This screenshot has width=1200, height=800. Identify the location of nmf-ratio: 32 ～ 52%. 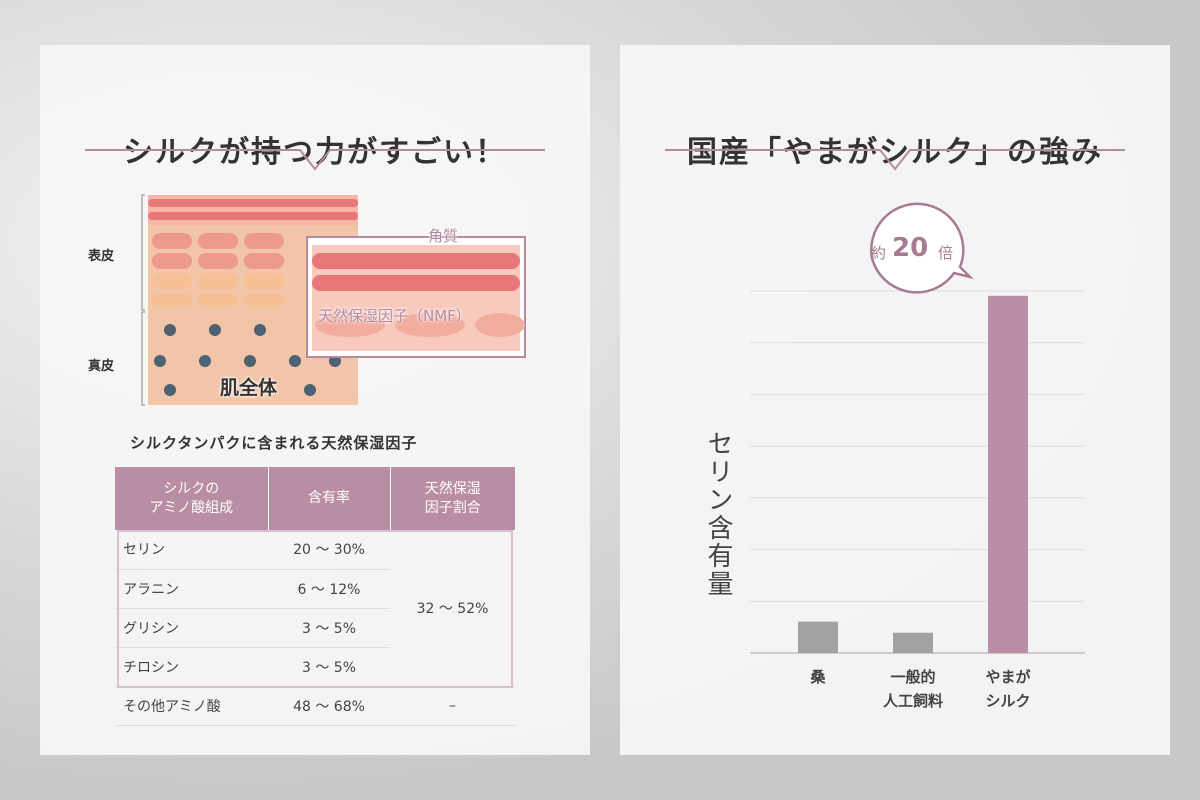
(452, 608).